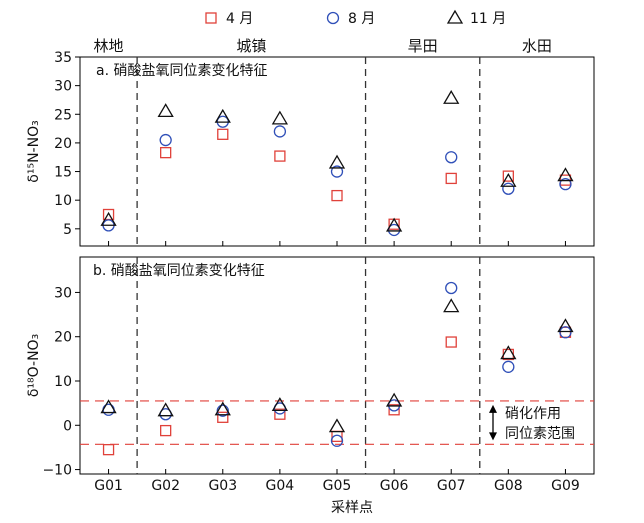  What do you see at coordinates (57, 471) in the screenshot?
I see `y-tick-label: −10` at bounding box center [57, 471].